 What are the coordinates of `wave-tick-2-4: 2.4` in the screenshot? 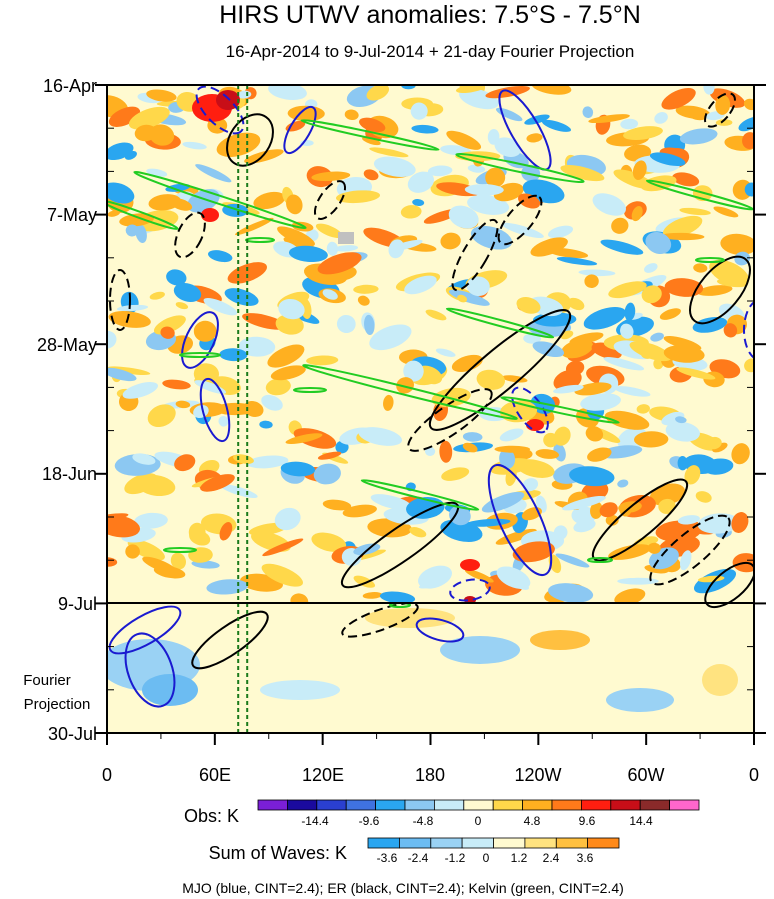 It's located at (551, 858).